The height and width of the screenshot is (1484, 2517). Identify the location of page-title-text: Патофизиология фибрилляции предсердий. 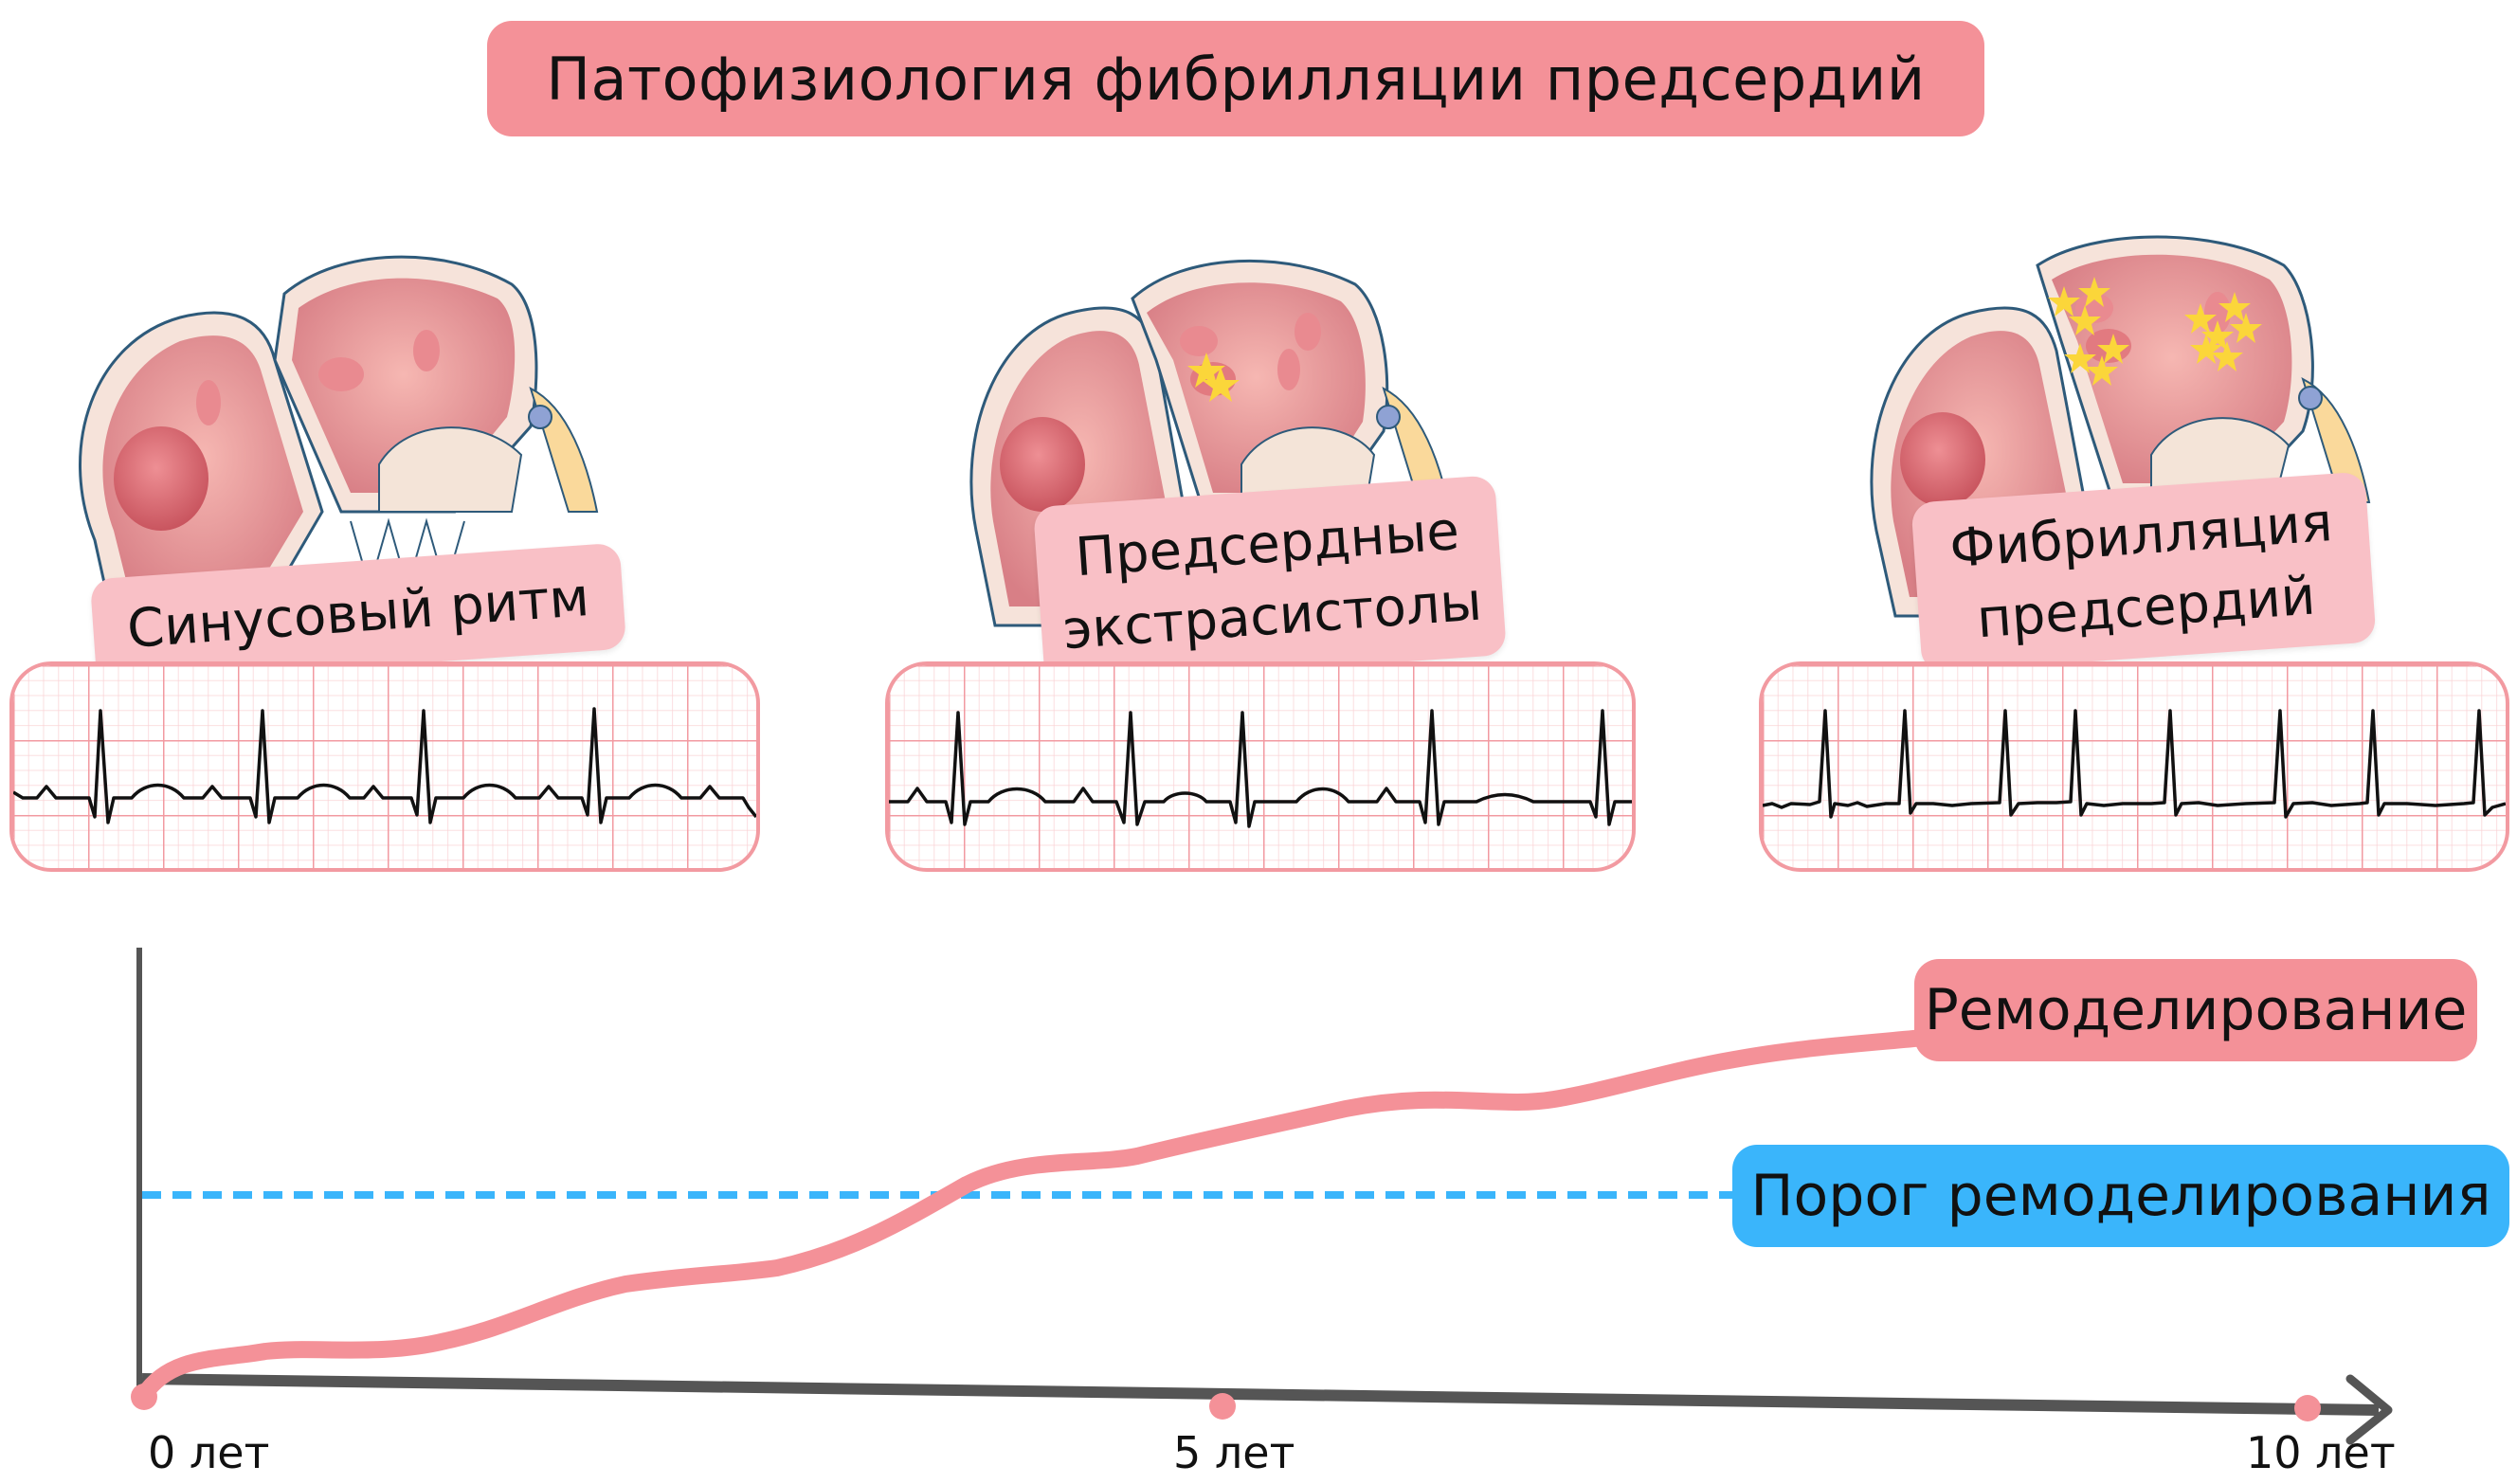
(1236, 79).